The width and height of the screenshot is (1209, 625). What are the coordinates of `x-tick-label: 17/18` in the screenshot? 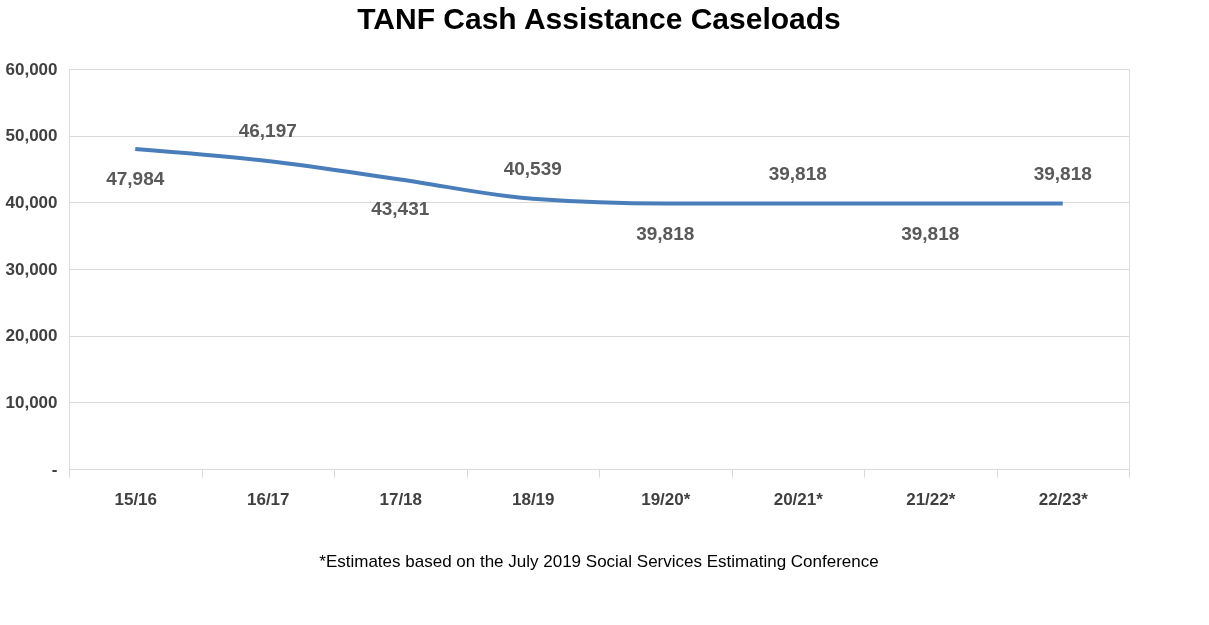 It's located at (401, 499).